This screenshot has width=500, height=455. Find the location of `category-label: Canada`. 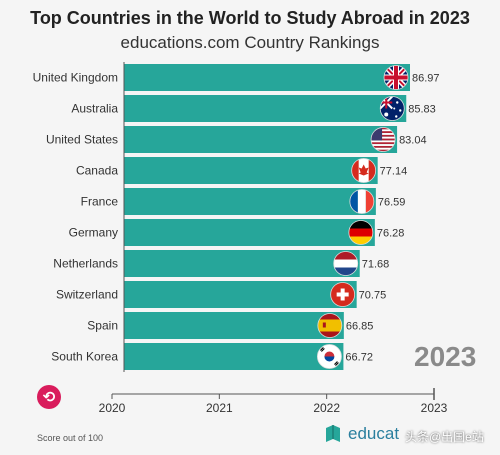

category-label: Canada is located at coordinates (97, 171).